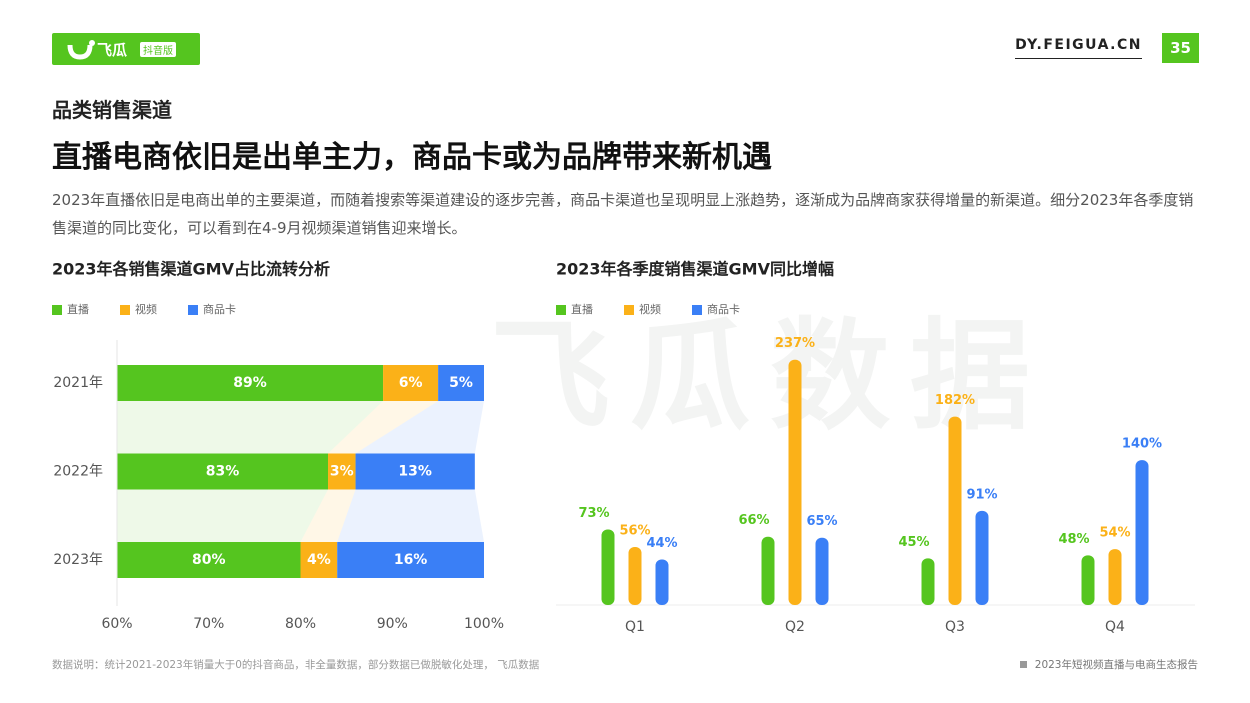  I want to click on data-label: 44%, so click(661, 543).